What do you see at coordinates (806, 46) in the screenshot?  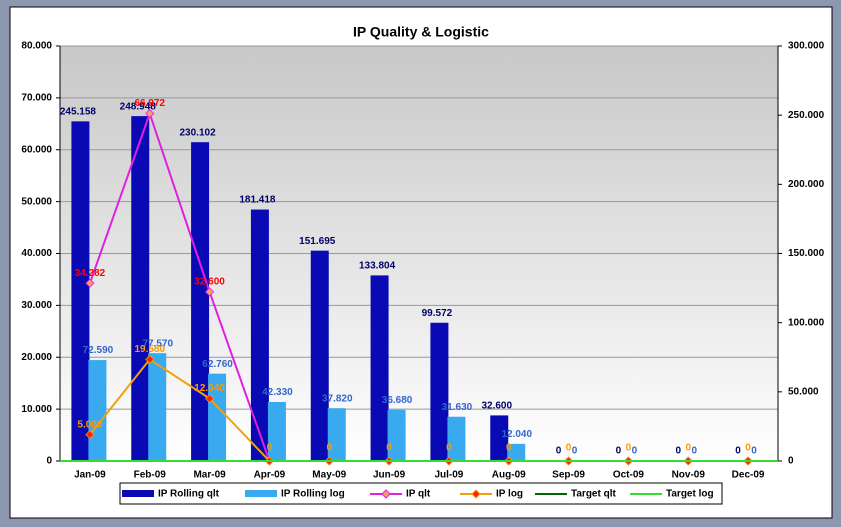 I see `y2-tick-label: 300.000` at bounding box center [806, 46].